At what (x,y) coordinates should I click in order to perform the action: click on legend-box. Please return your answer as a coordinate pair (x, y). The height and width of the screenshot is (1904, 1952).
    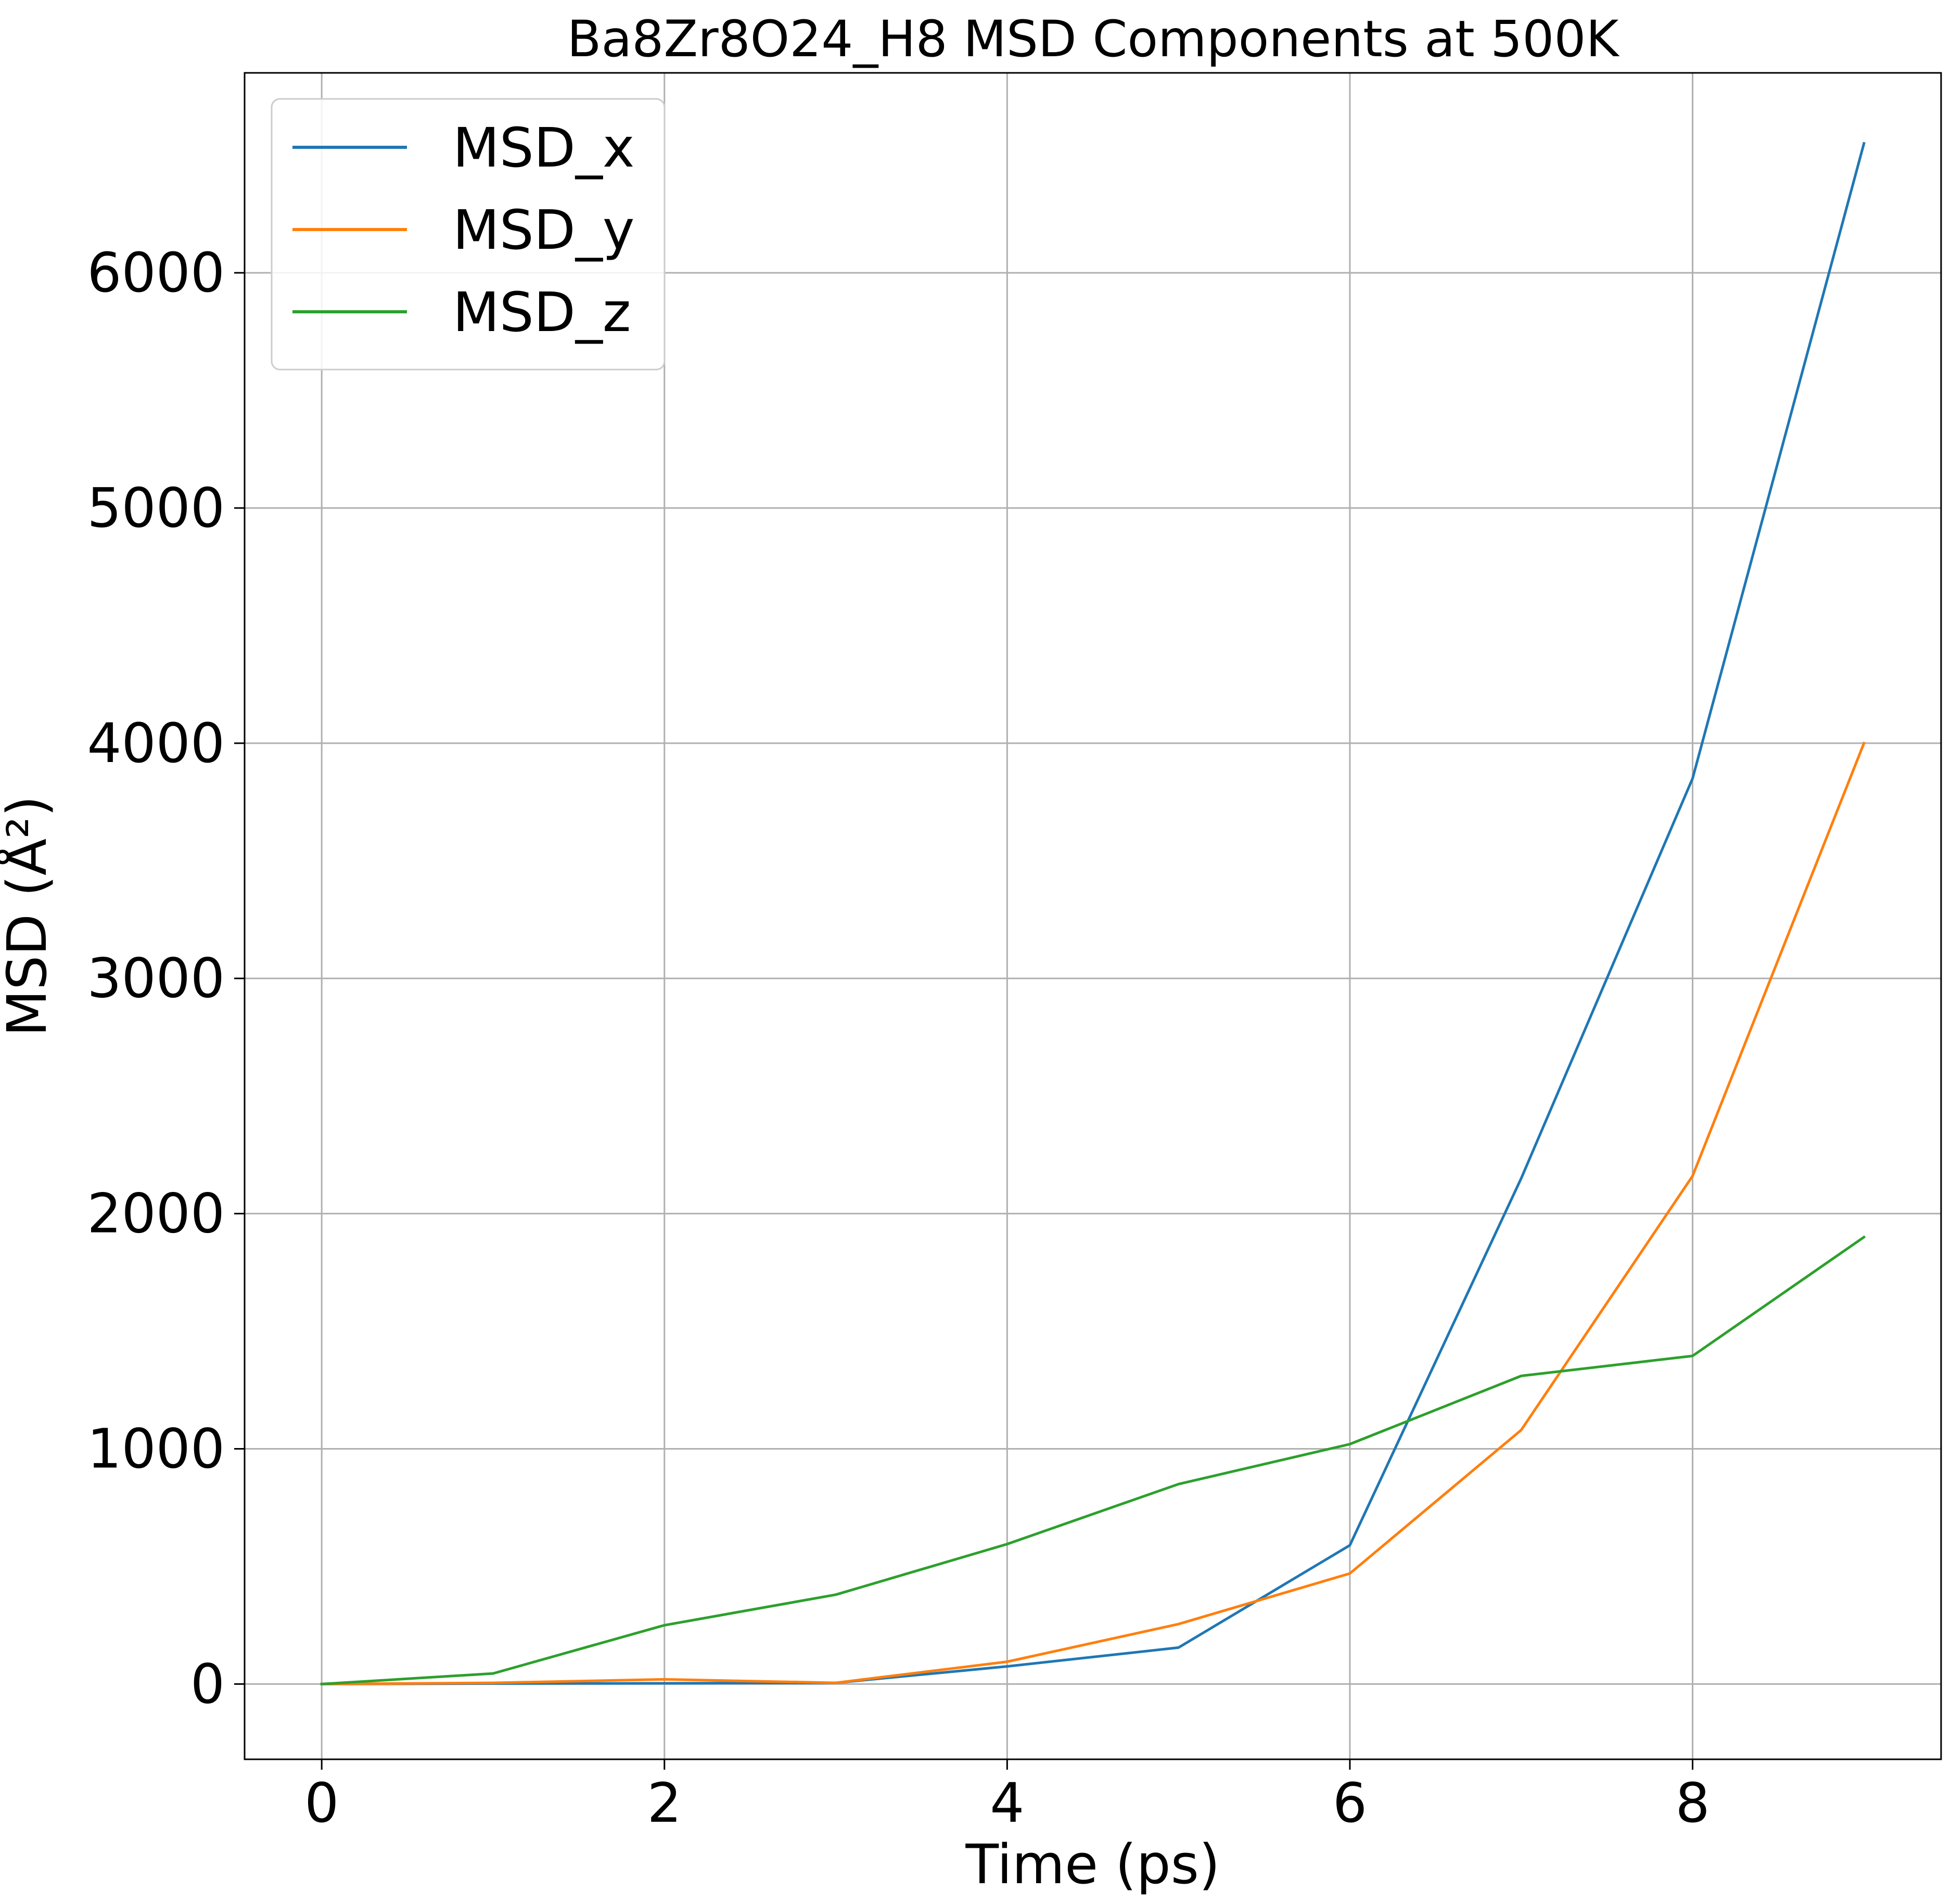
    Looking at the image, I should click on (468, 235).